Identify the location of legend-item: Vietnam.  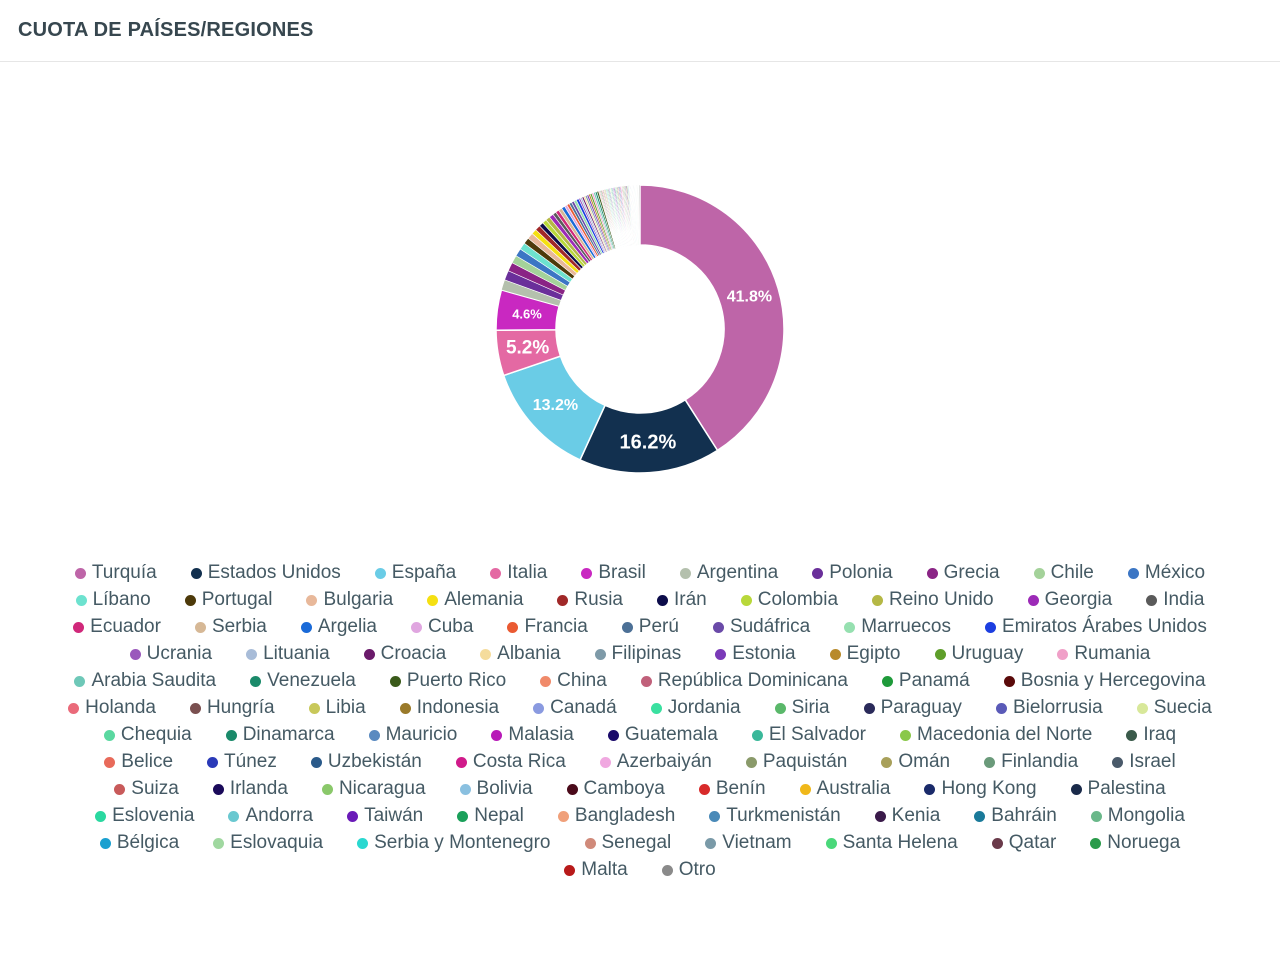
(748, 843).